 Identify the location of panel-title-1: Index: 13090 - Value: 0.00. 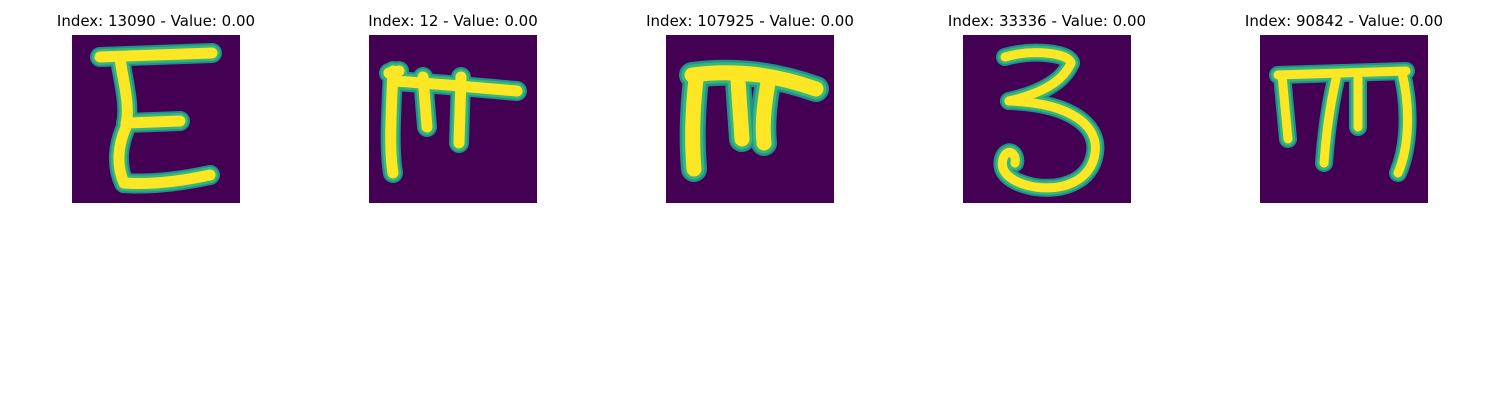
(156, 21).